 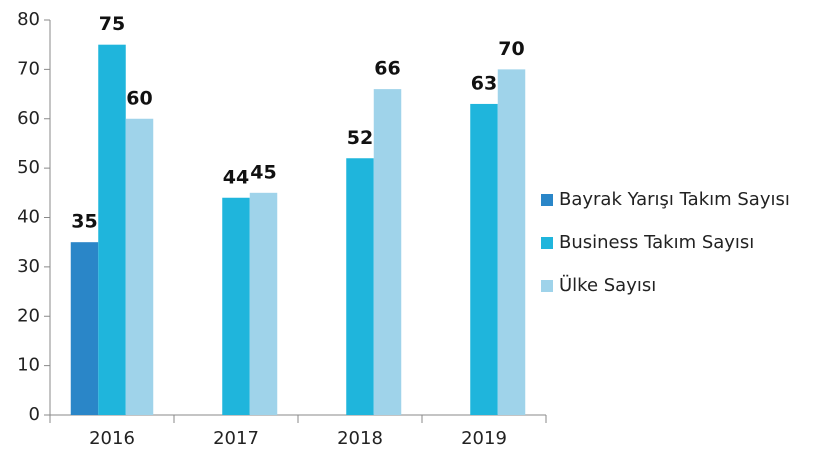 I want to click on y-tick-label: 60, so click(x=28, y=118).